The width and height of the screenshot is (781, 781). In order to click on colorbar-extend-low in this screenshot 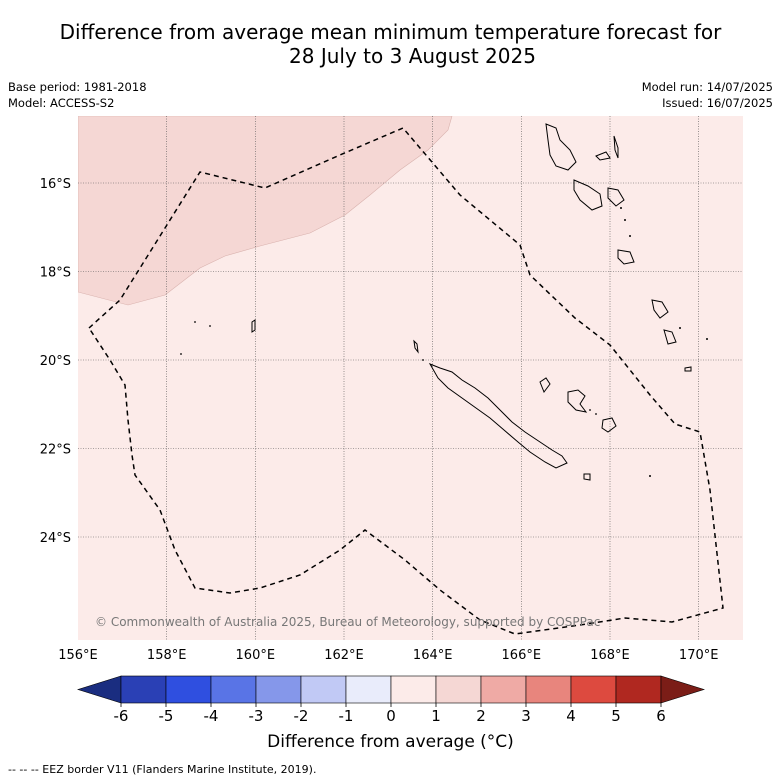, I will do `click(99, 689)`.